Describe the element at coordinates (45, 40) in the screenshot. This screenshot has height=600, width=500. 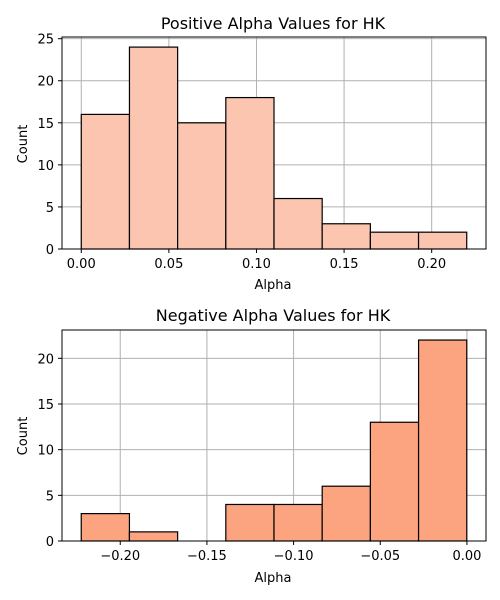
I see `y-tick-label: 25` at that location.